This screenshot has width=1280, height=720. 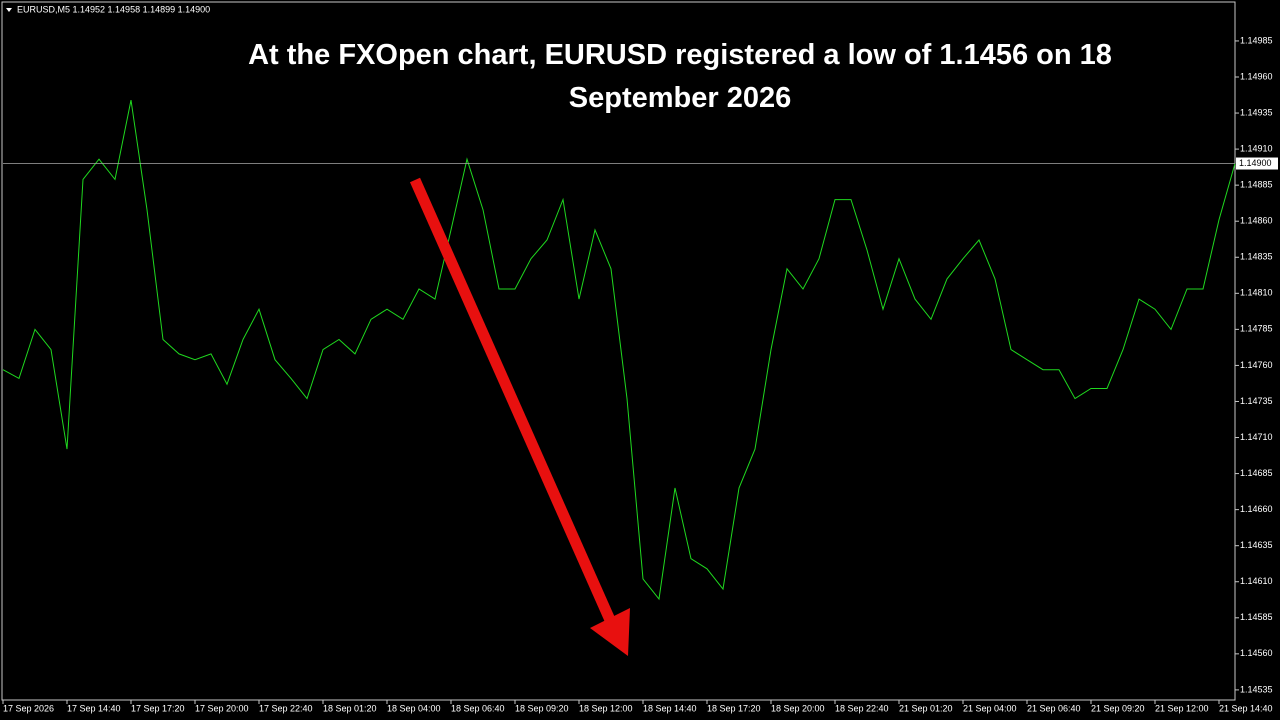 What do you see at coordinates (1256, 437) in the screenshot?
I see `y-tick-label: 1.14710` at bounding box center [1256, 437].